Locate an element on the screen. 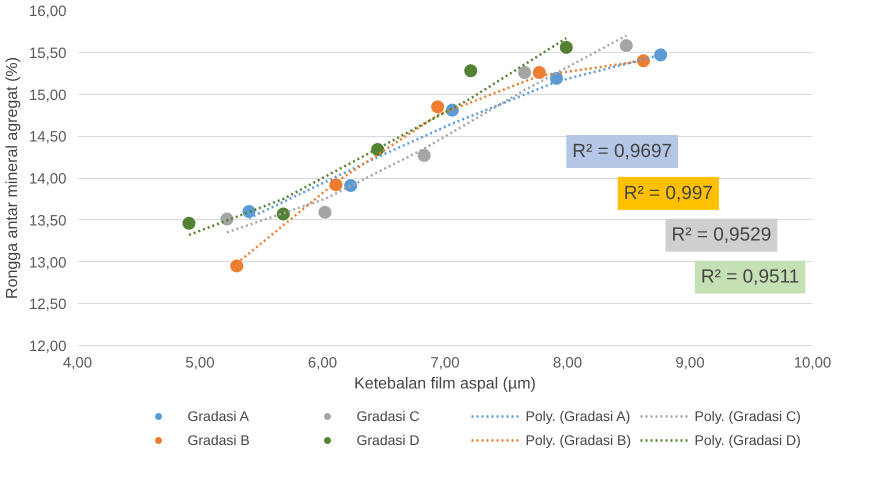 The width and height of the screenshot is (890, 494). y-tick-label: 13,00 is located at coordinates (47, 263).